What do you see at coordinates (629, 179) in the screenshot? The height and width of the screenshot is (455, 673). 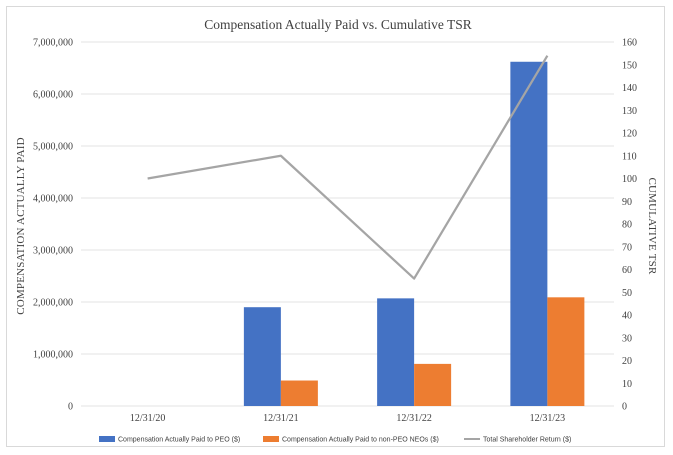 I see `right-tick-label: 100` at bounding box center [629, 179].